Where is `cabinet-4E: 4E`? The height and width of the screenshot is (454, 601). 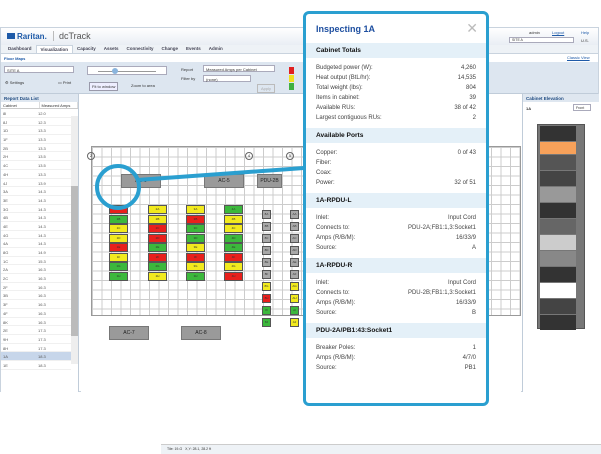
cabinet-4E: 4E is located at coordinates (233, 247).